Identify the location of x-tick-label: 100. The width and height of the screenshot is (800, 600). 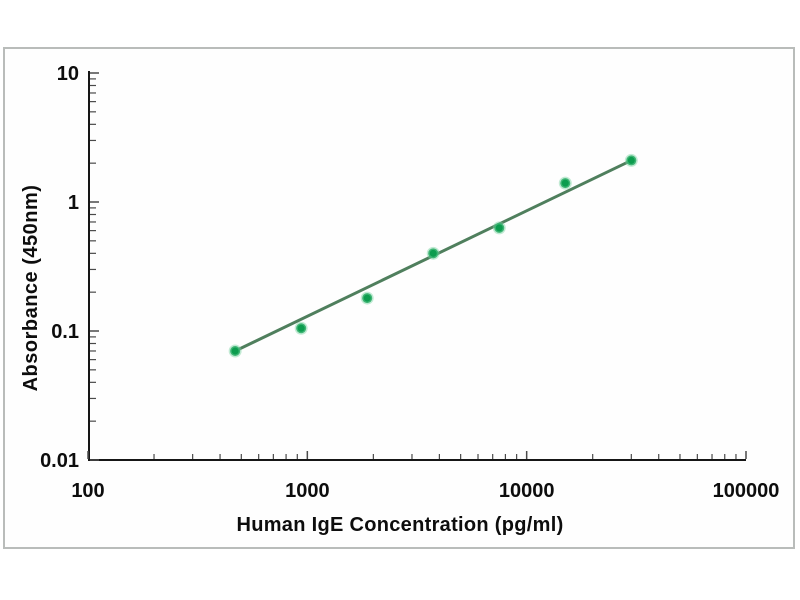
(87, 491).